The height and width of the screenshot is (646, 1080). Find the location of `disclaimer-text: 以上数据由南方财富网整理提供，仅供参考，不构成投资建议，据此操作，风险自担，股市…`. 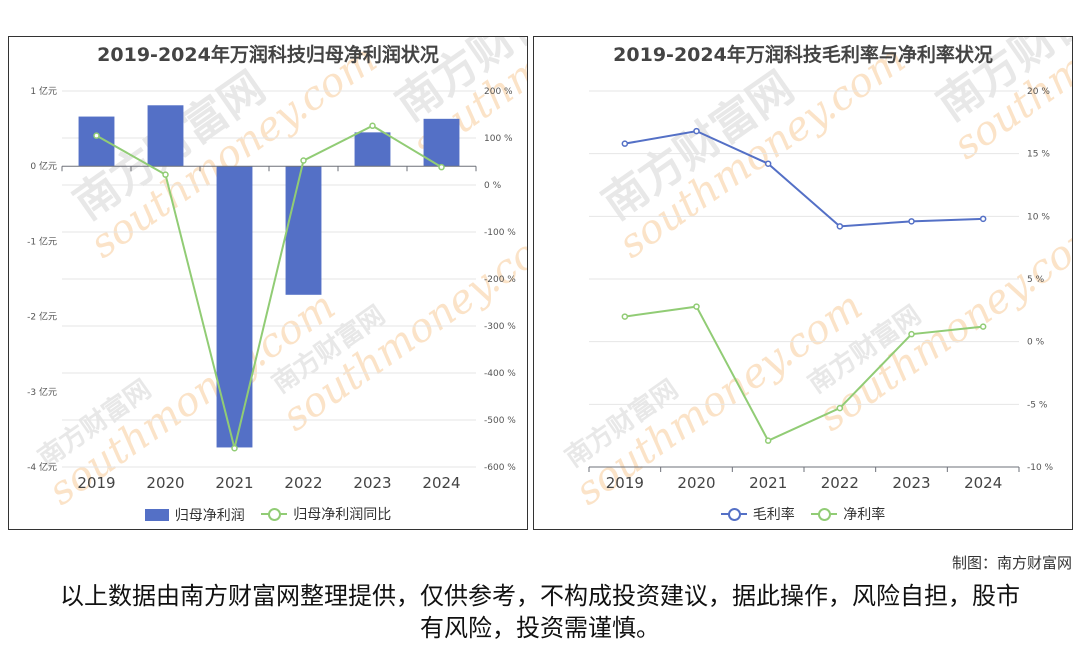

disclaimer-text: 以上数据由南方财富网整理提供，仅供参考，不构成投资建议，据此操作，风险自担，股市… is located at coordinates (540, 612).